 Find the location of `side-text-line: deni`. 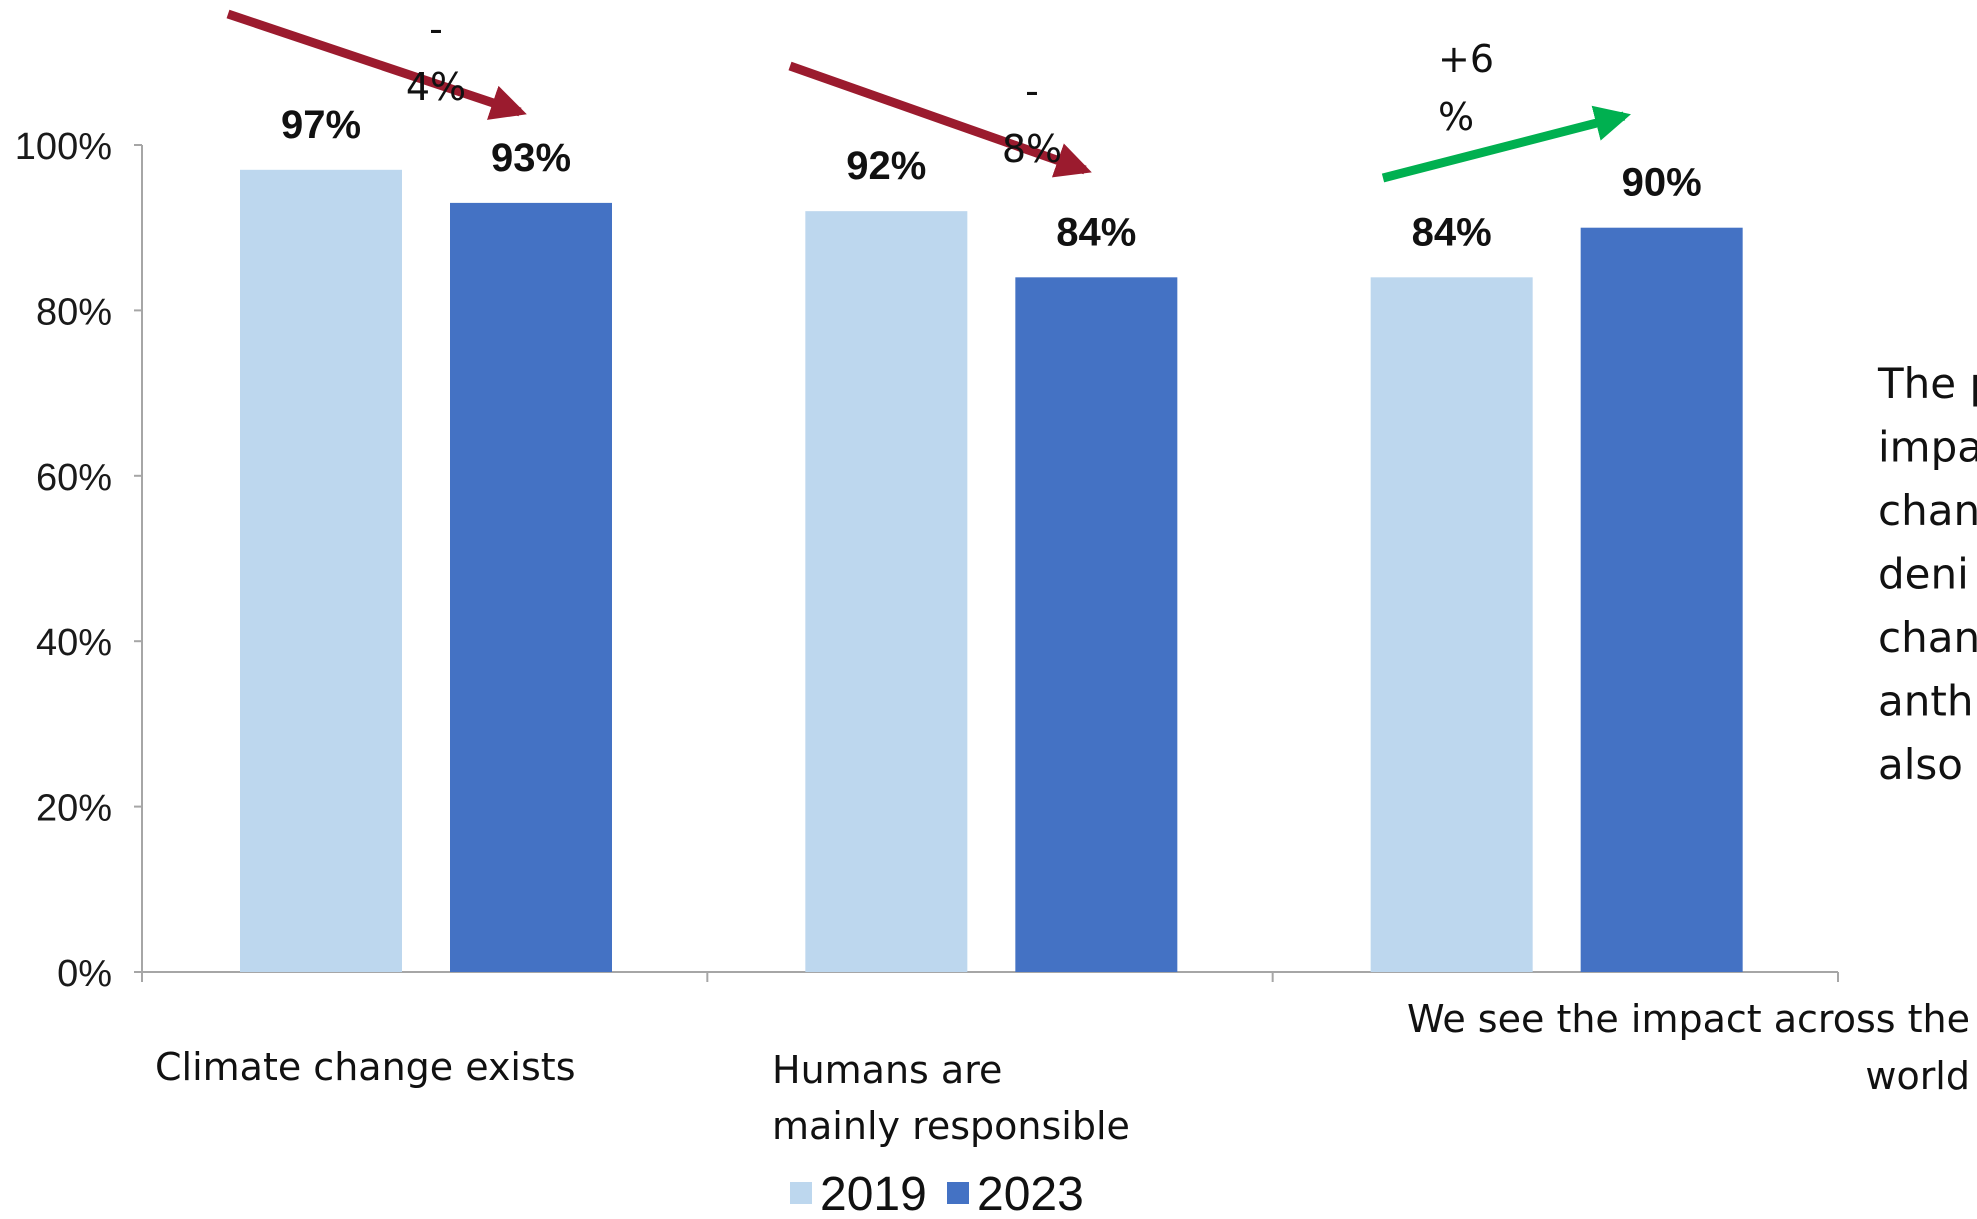

side-text-line: deni is located at coordinates (1923, 574).